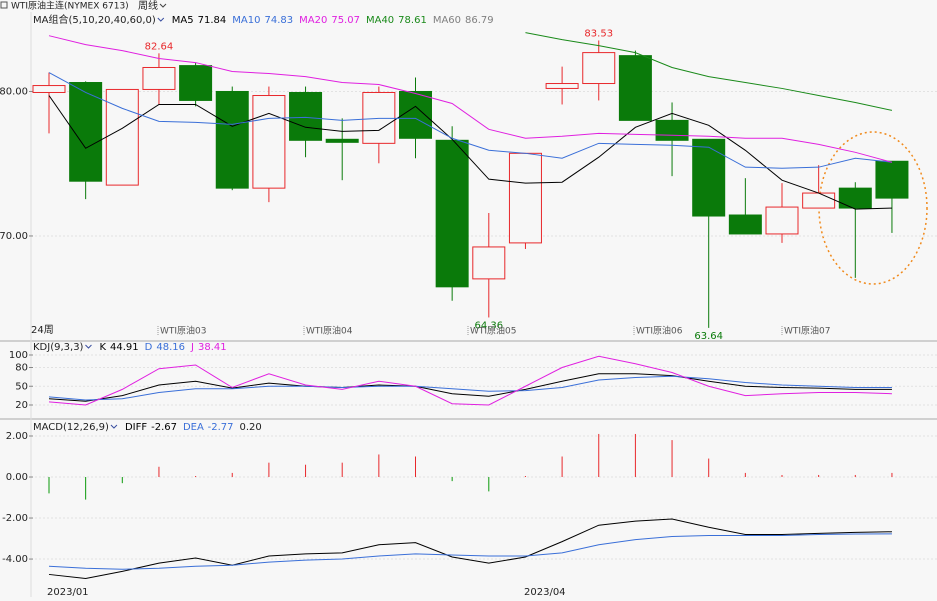 The width and height of the screenshot is (937, 601). I want to click on legend-entry: D 48.16, so click(165, 347).